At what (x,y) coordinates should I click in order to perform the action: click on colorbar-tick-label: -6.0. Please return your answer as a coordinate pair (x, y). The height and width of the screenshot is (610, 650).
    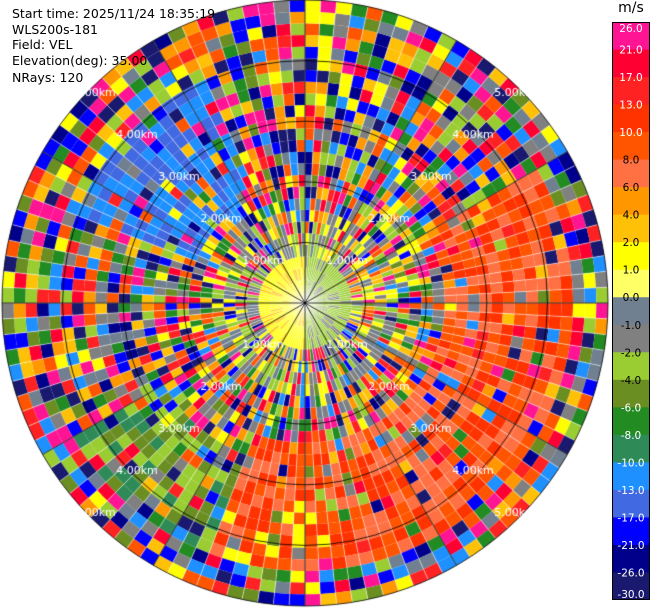
    Looking at the image, I should click on (631, 408).